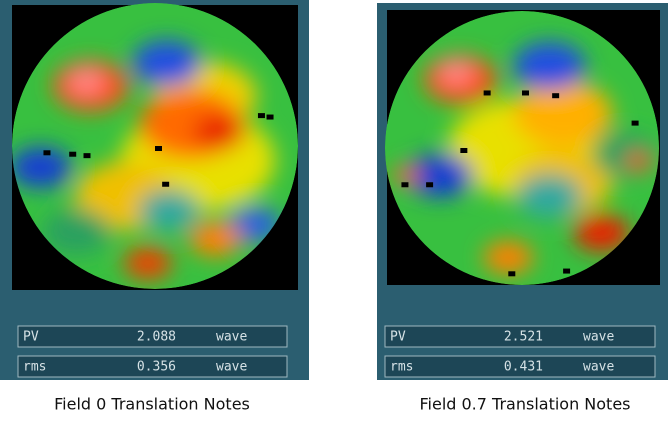 This screenshot has height=422, width=668. I want to click on caption: Field 0.7 Translation Notes, so click(524, 404).